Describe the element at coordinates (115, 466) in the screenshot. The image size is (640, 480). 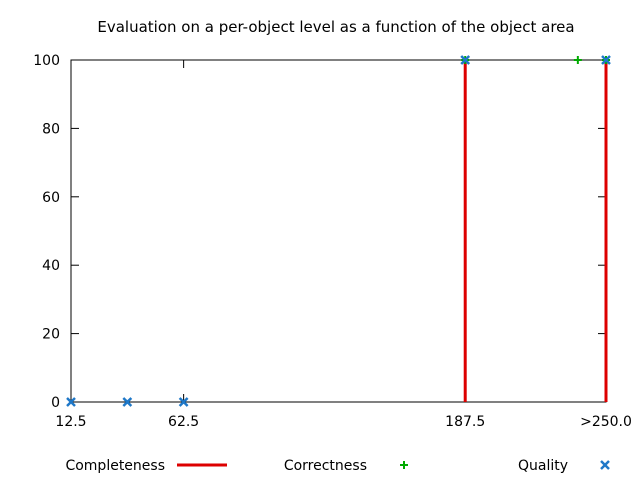
I see `legend-label-completeness: Completeness` at that location.